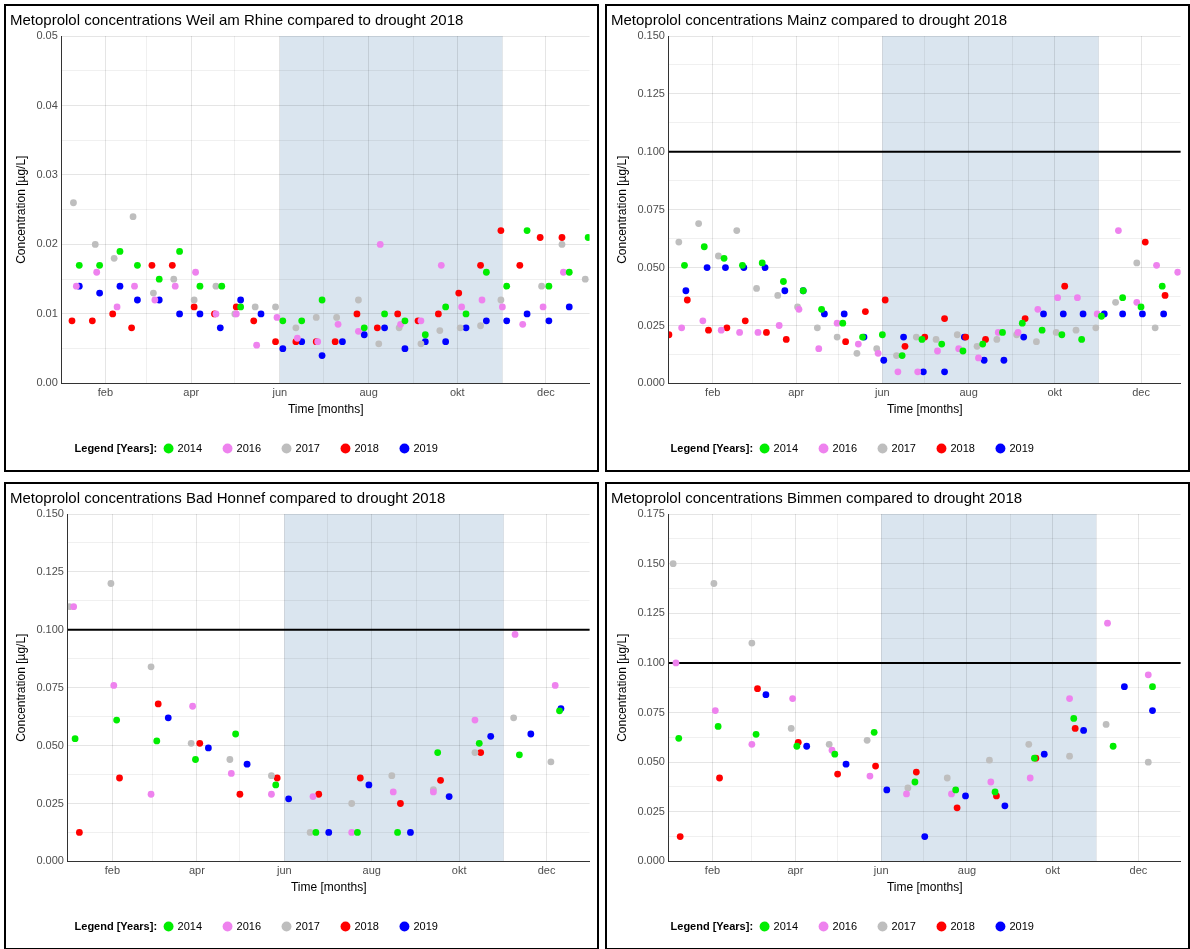 The height and width of the screenshot is (949, 1190). I want to click on chart-title: Metoprolol concentrations Bimmen compared to drought 2018, so click(817, 498).